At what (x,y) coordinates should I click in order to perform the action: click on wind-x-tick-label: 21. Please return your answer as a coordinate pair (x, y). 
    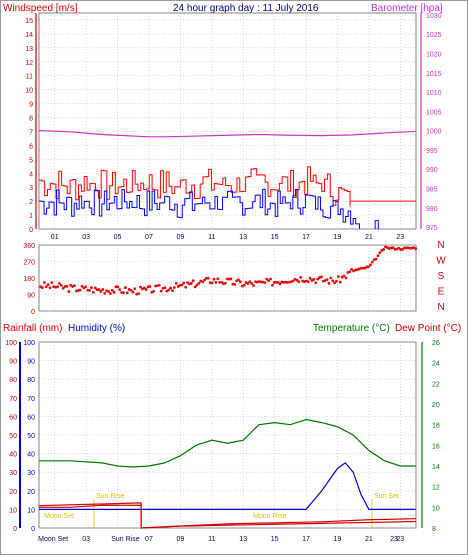
    Looking at the image, I should click on (369, 237).